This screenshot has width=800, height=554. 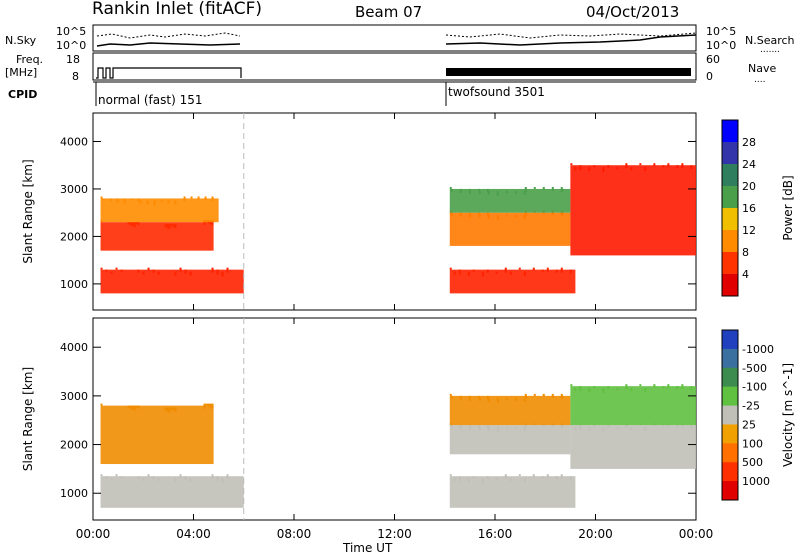 What do you see at coordinates (745, 274) in the screenshot?
I see `colorbar-tick-label: 4` at bounding box center [745, 274].